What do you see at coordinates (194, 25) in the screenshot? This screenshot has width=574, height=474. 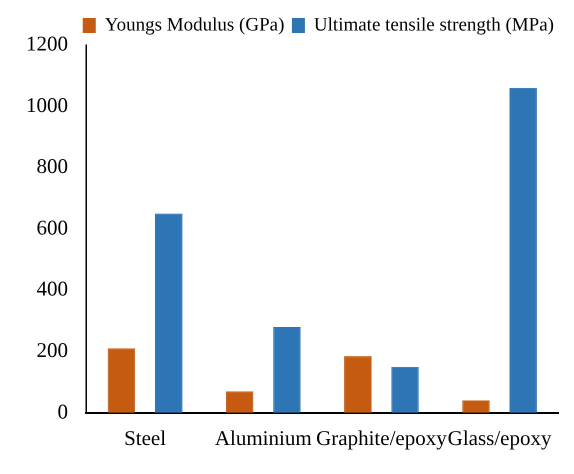 I see `legend-label: Youngs Modulus (GPa)` at bounding box center [194, 25].